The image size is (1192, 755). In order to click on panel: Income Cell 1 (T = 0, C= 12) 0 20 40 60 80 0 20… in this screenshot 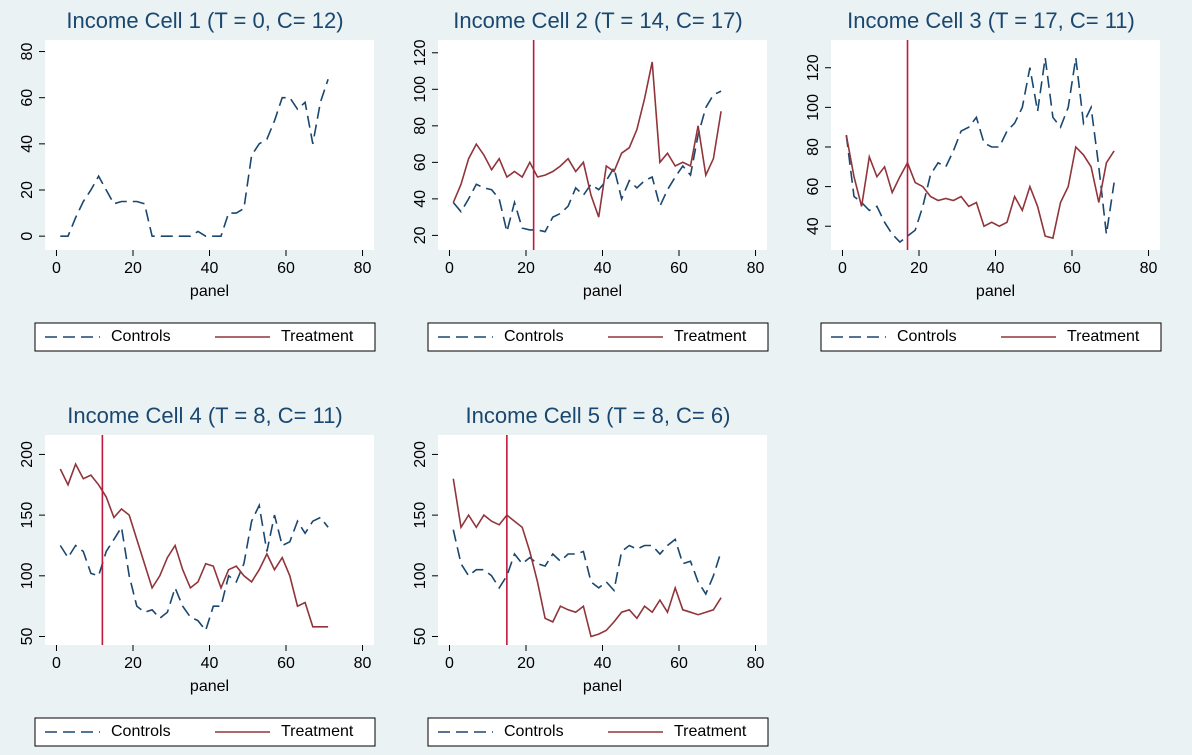, I will do `click(197, 180)`.